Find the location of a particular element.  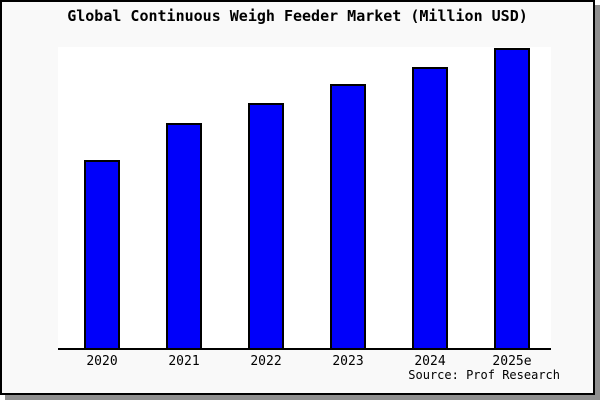

x-tick-label-2025e: 2025e is located at coordinates (512, 361).